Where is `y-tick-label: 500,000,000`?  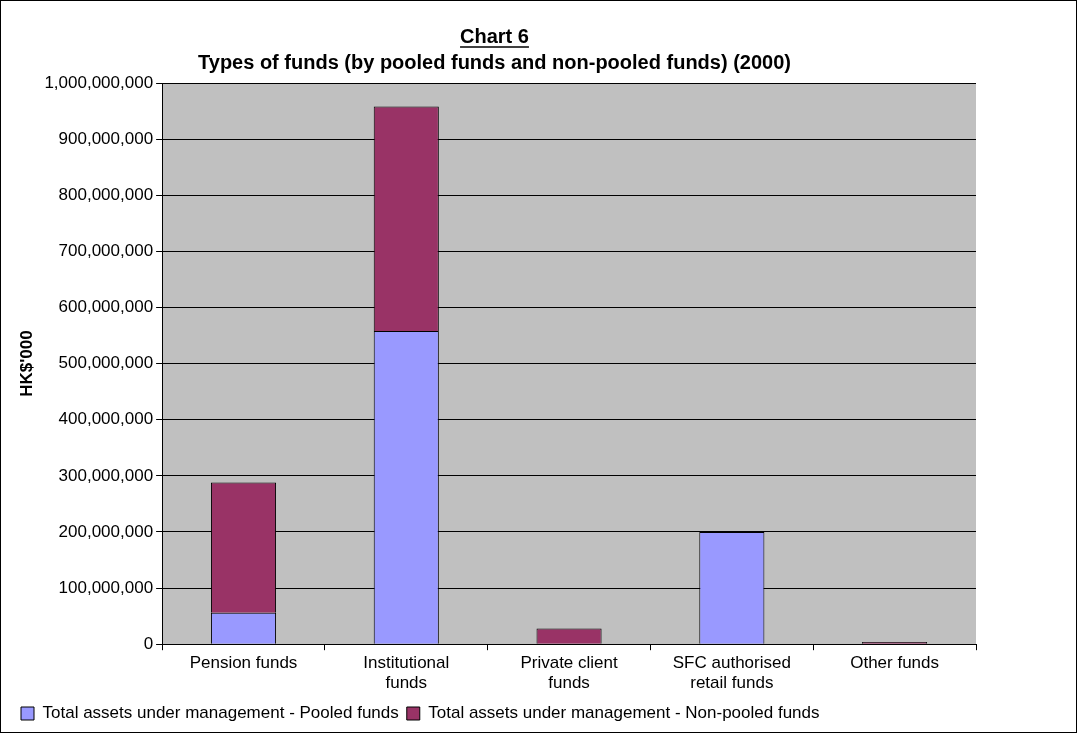 y-tick-label: 500,000,000 is located at coordinates (106, 363).